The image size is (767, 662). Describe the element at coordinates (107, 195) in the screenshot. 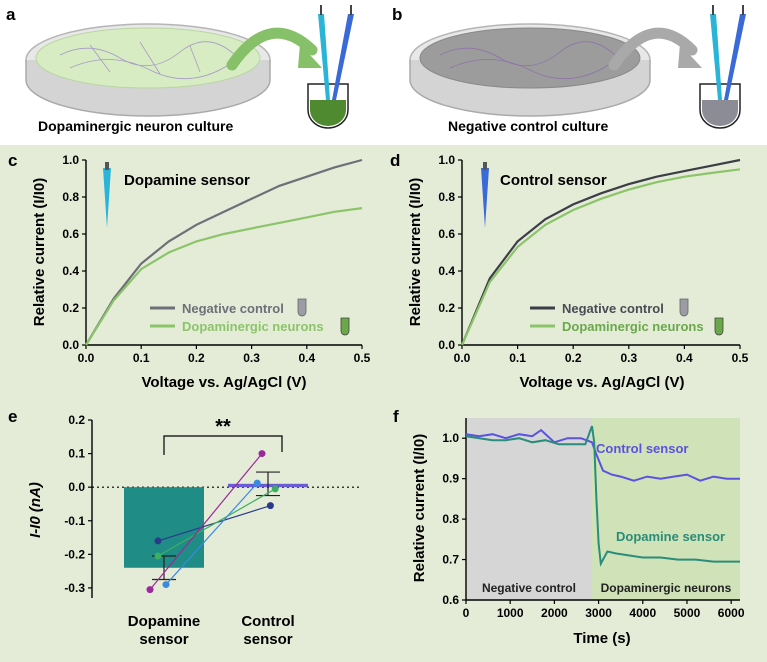

I see `sensor-tip-icon-c` at that location.